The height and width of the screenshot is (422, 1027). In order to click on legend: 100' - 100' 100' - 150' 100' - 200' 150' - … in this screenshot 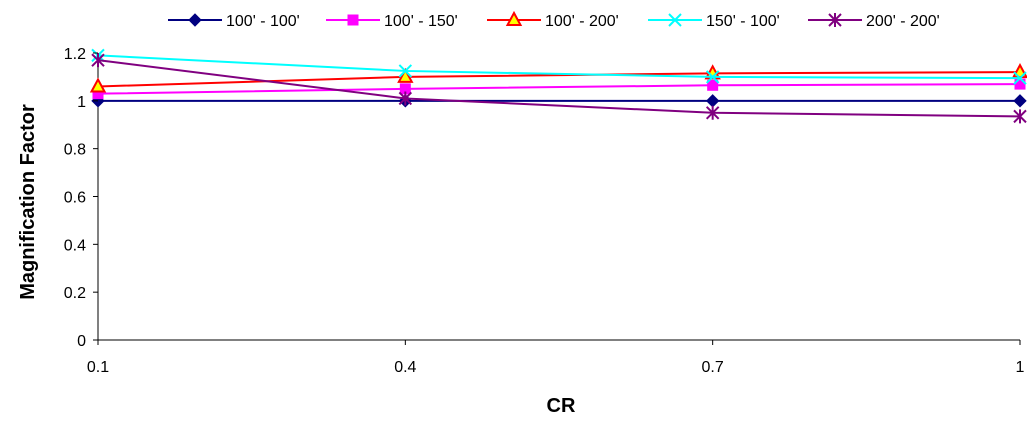, I will do `click(554, 20)`.